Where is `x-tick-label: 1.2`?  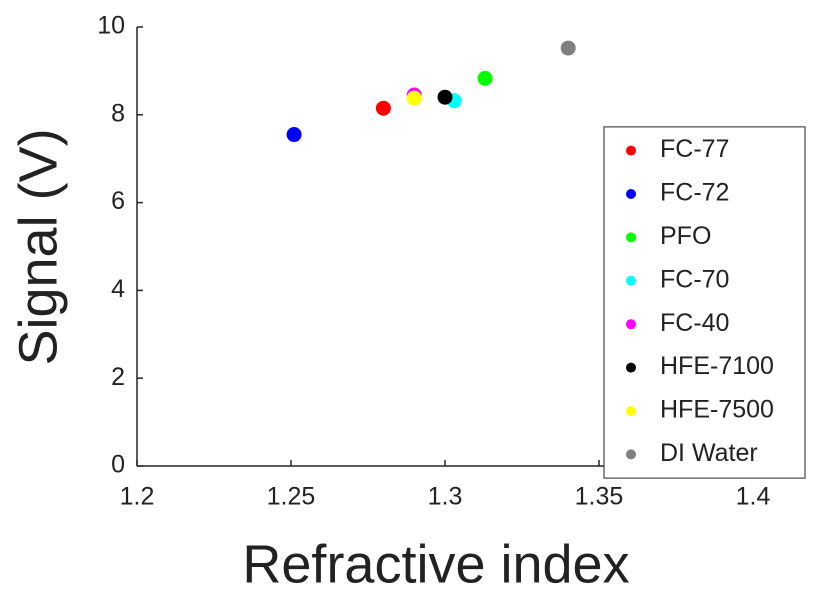
x-tick-label: 1.2 is located at coordinates (137, 497).